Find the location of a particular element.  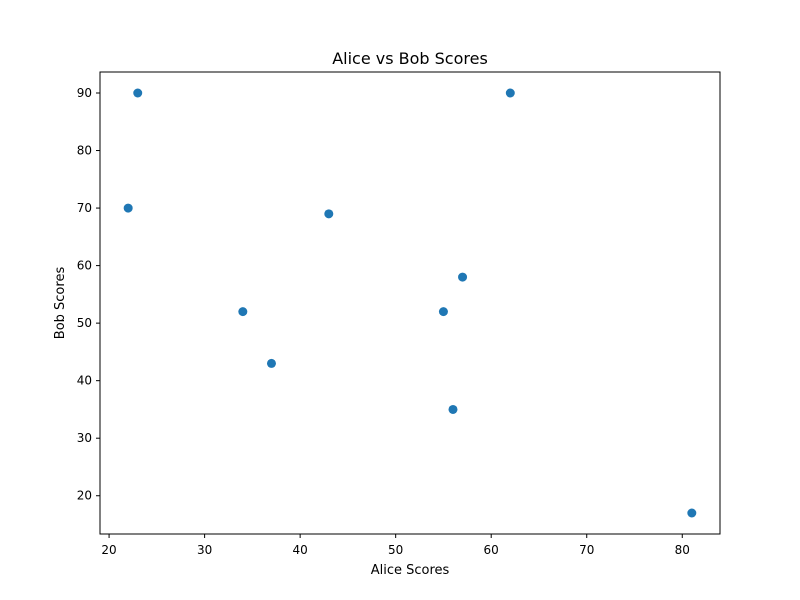

x-tick-label: 80 is located at coordinates (682, 550).